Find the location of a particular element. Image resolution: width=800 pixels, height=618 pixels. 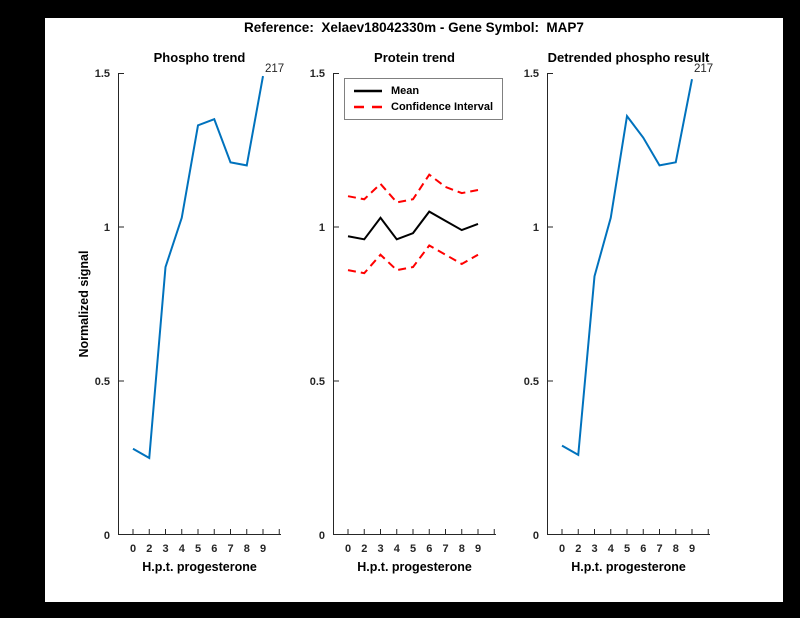

legend-label-mean: Mean is located at coordinates (405, 91).